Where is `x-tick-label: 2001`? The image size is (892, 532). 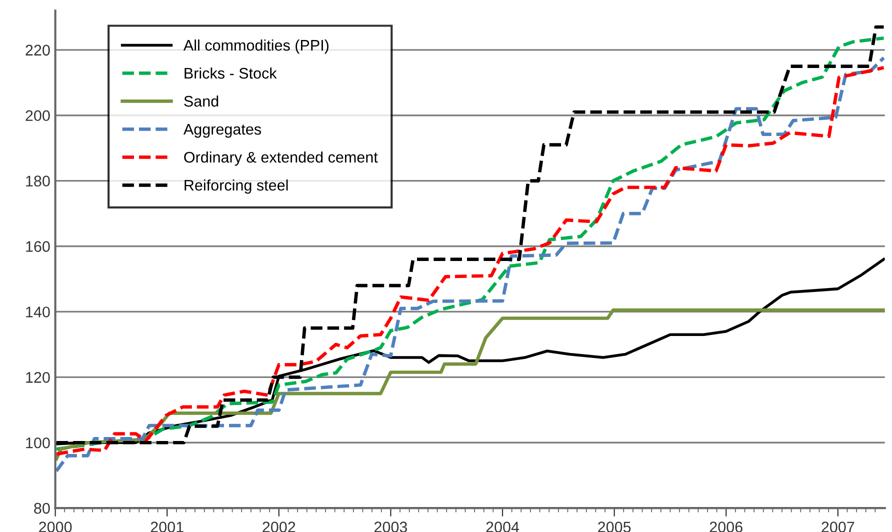
x-tick-label: 2001 is located at coordinates (167, 527).